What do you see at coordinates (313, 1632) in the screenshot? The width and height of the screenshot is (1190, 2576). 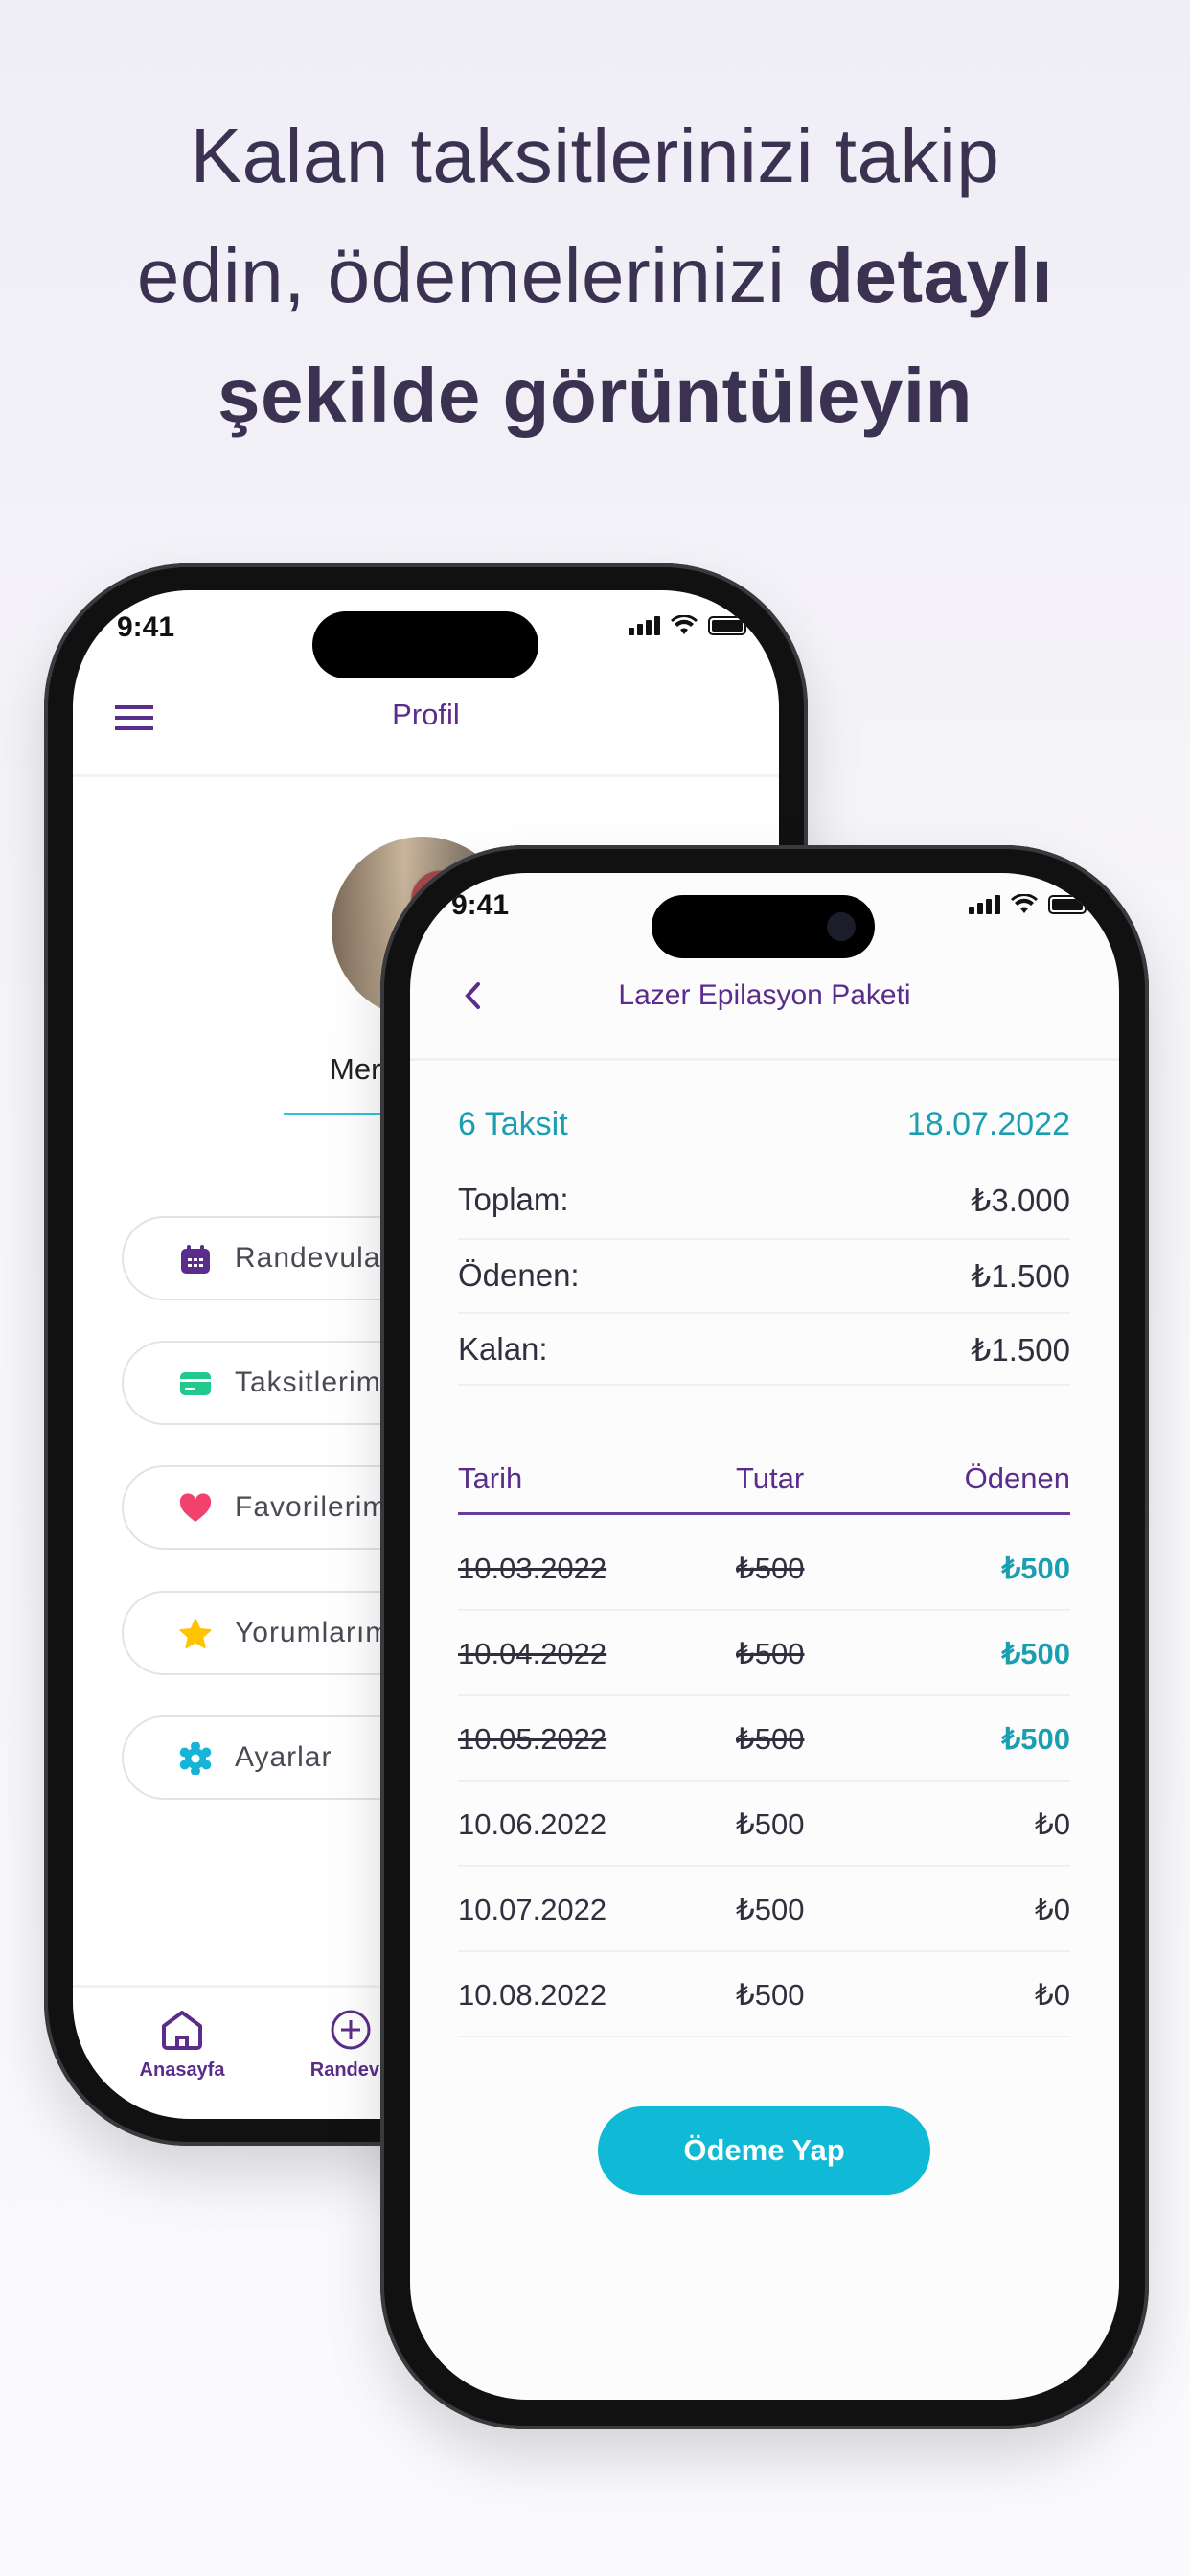 I see `menu-item-label: Yorumlarım` at bounding box center [313, 1632].